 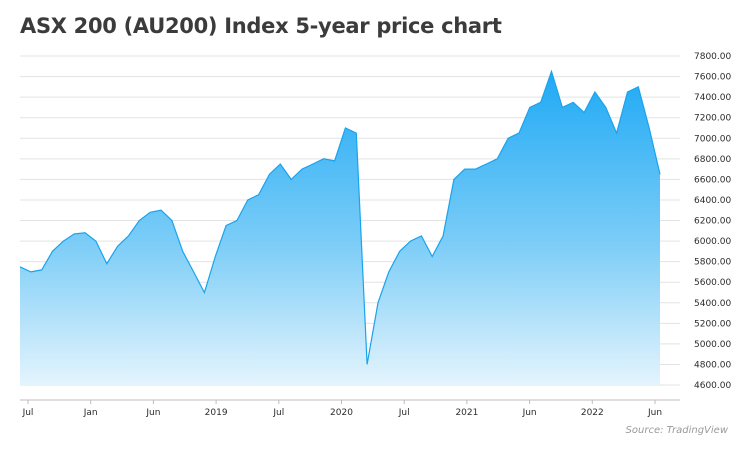 I want to click on x-tick-label: 2019, so click(x=216, y=413).